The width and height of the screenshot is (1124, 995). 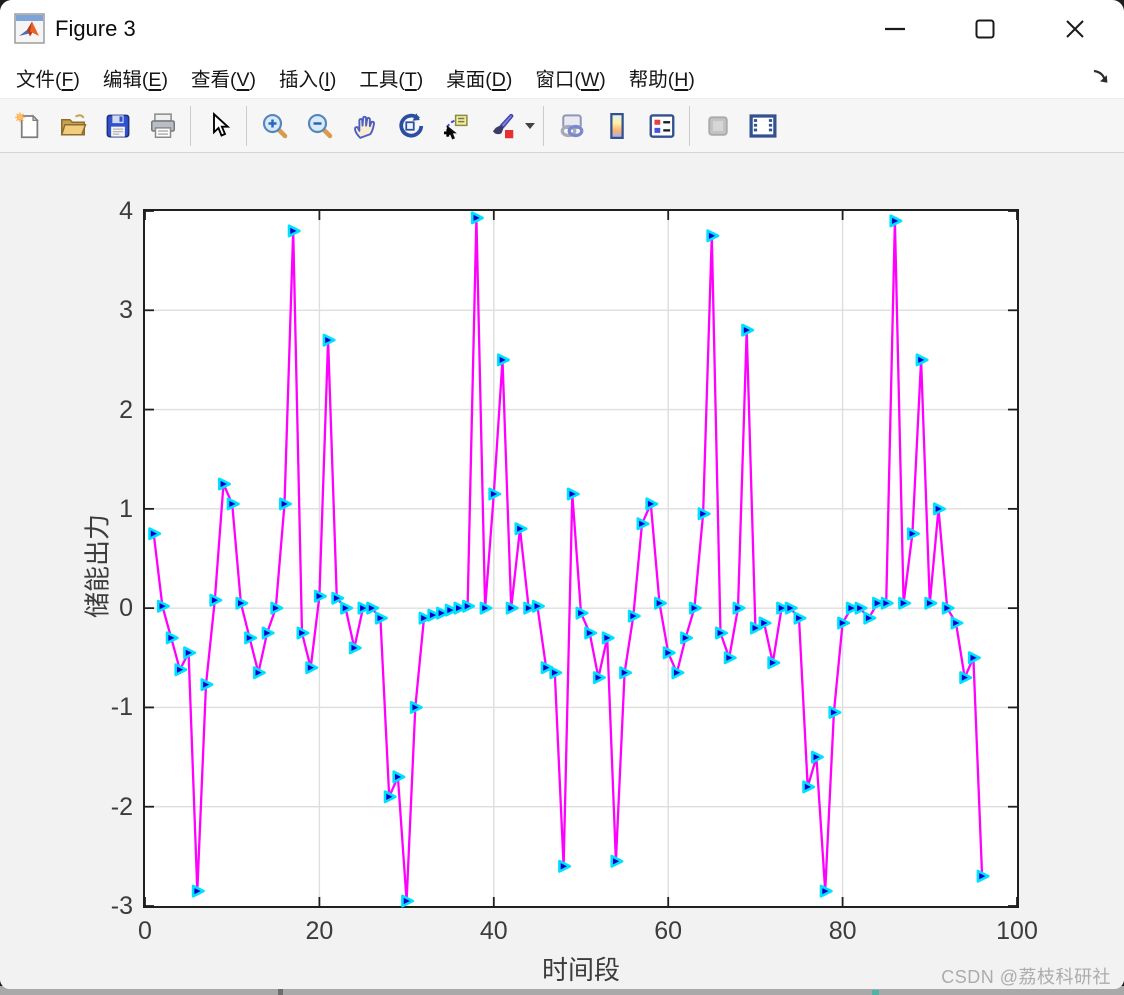 What do you see at coordinates (72, 126) in the screenshot?
I see `open-file-icon` at bounding box center [72, 126].